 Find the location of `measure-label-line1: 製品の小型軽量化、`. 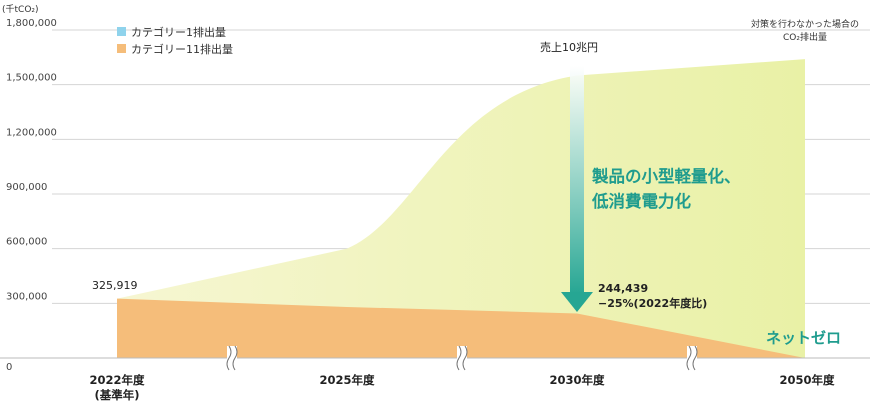

measure-label-line1: 製品の小型軽量化、 is located at coordinates (666, 176).